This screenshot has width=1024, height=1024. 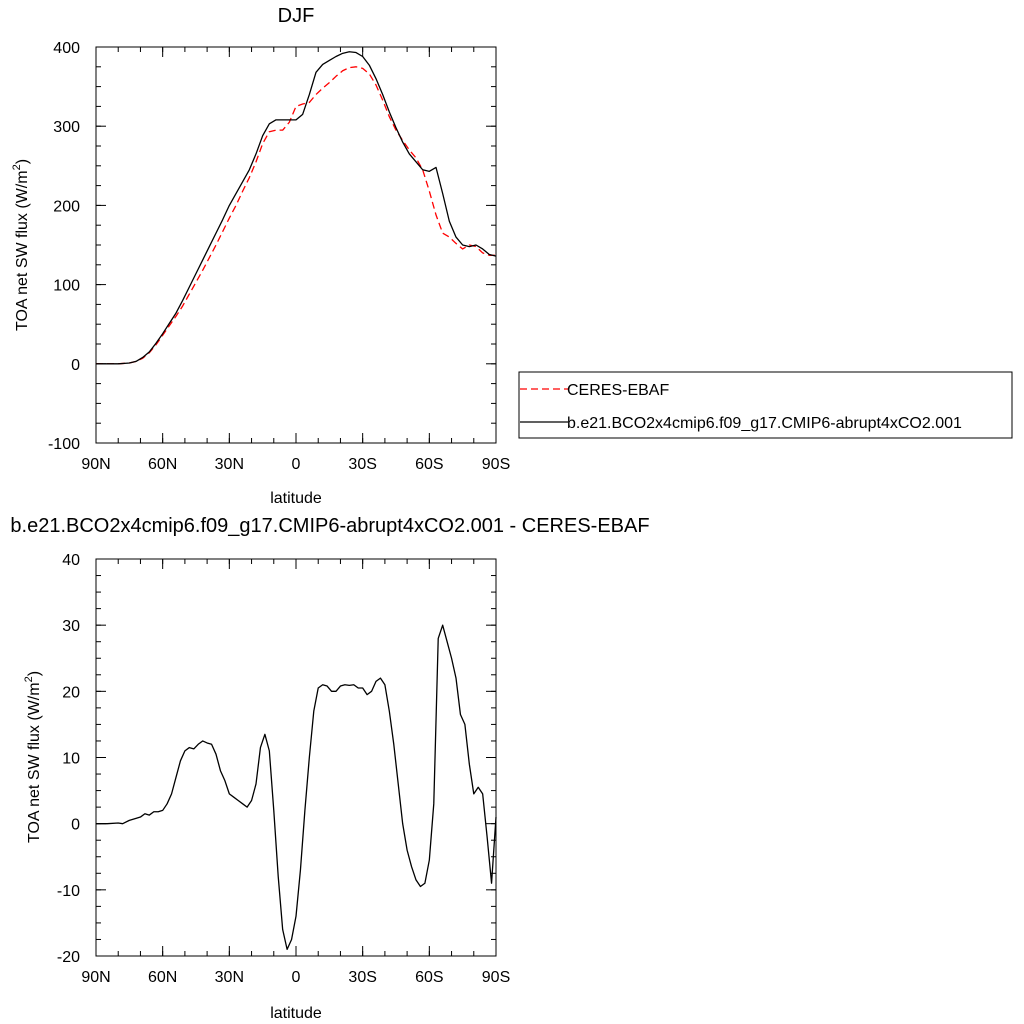 I want to click on top-y-axis-label-close: ), so click(x=22, y=161).